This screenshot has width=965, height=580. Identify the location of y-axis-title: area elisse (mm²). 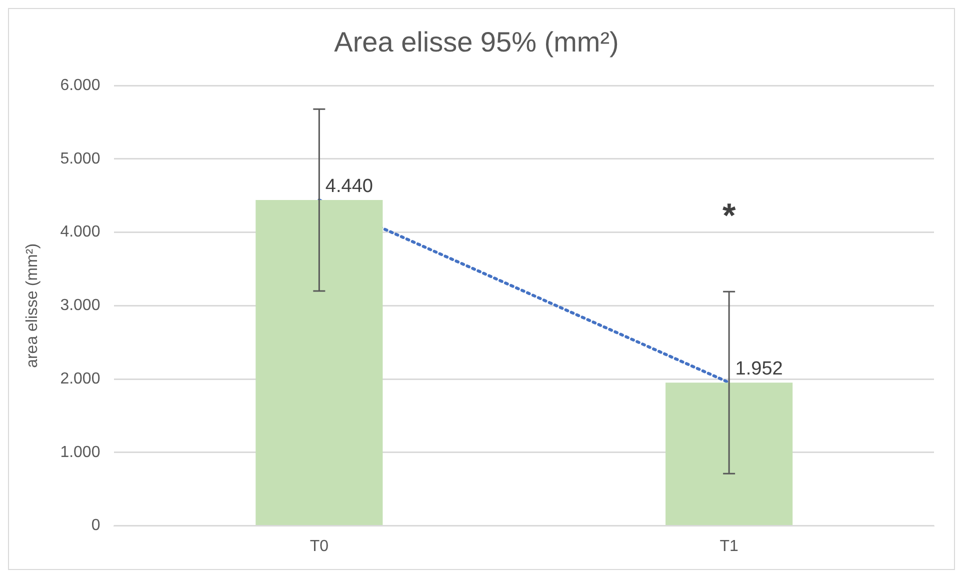
(33, 305).